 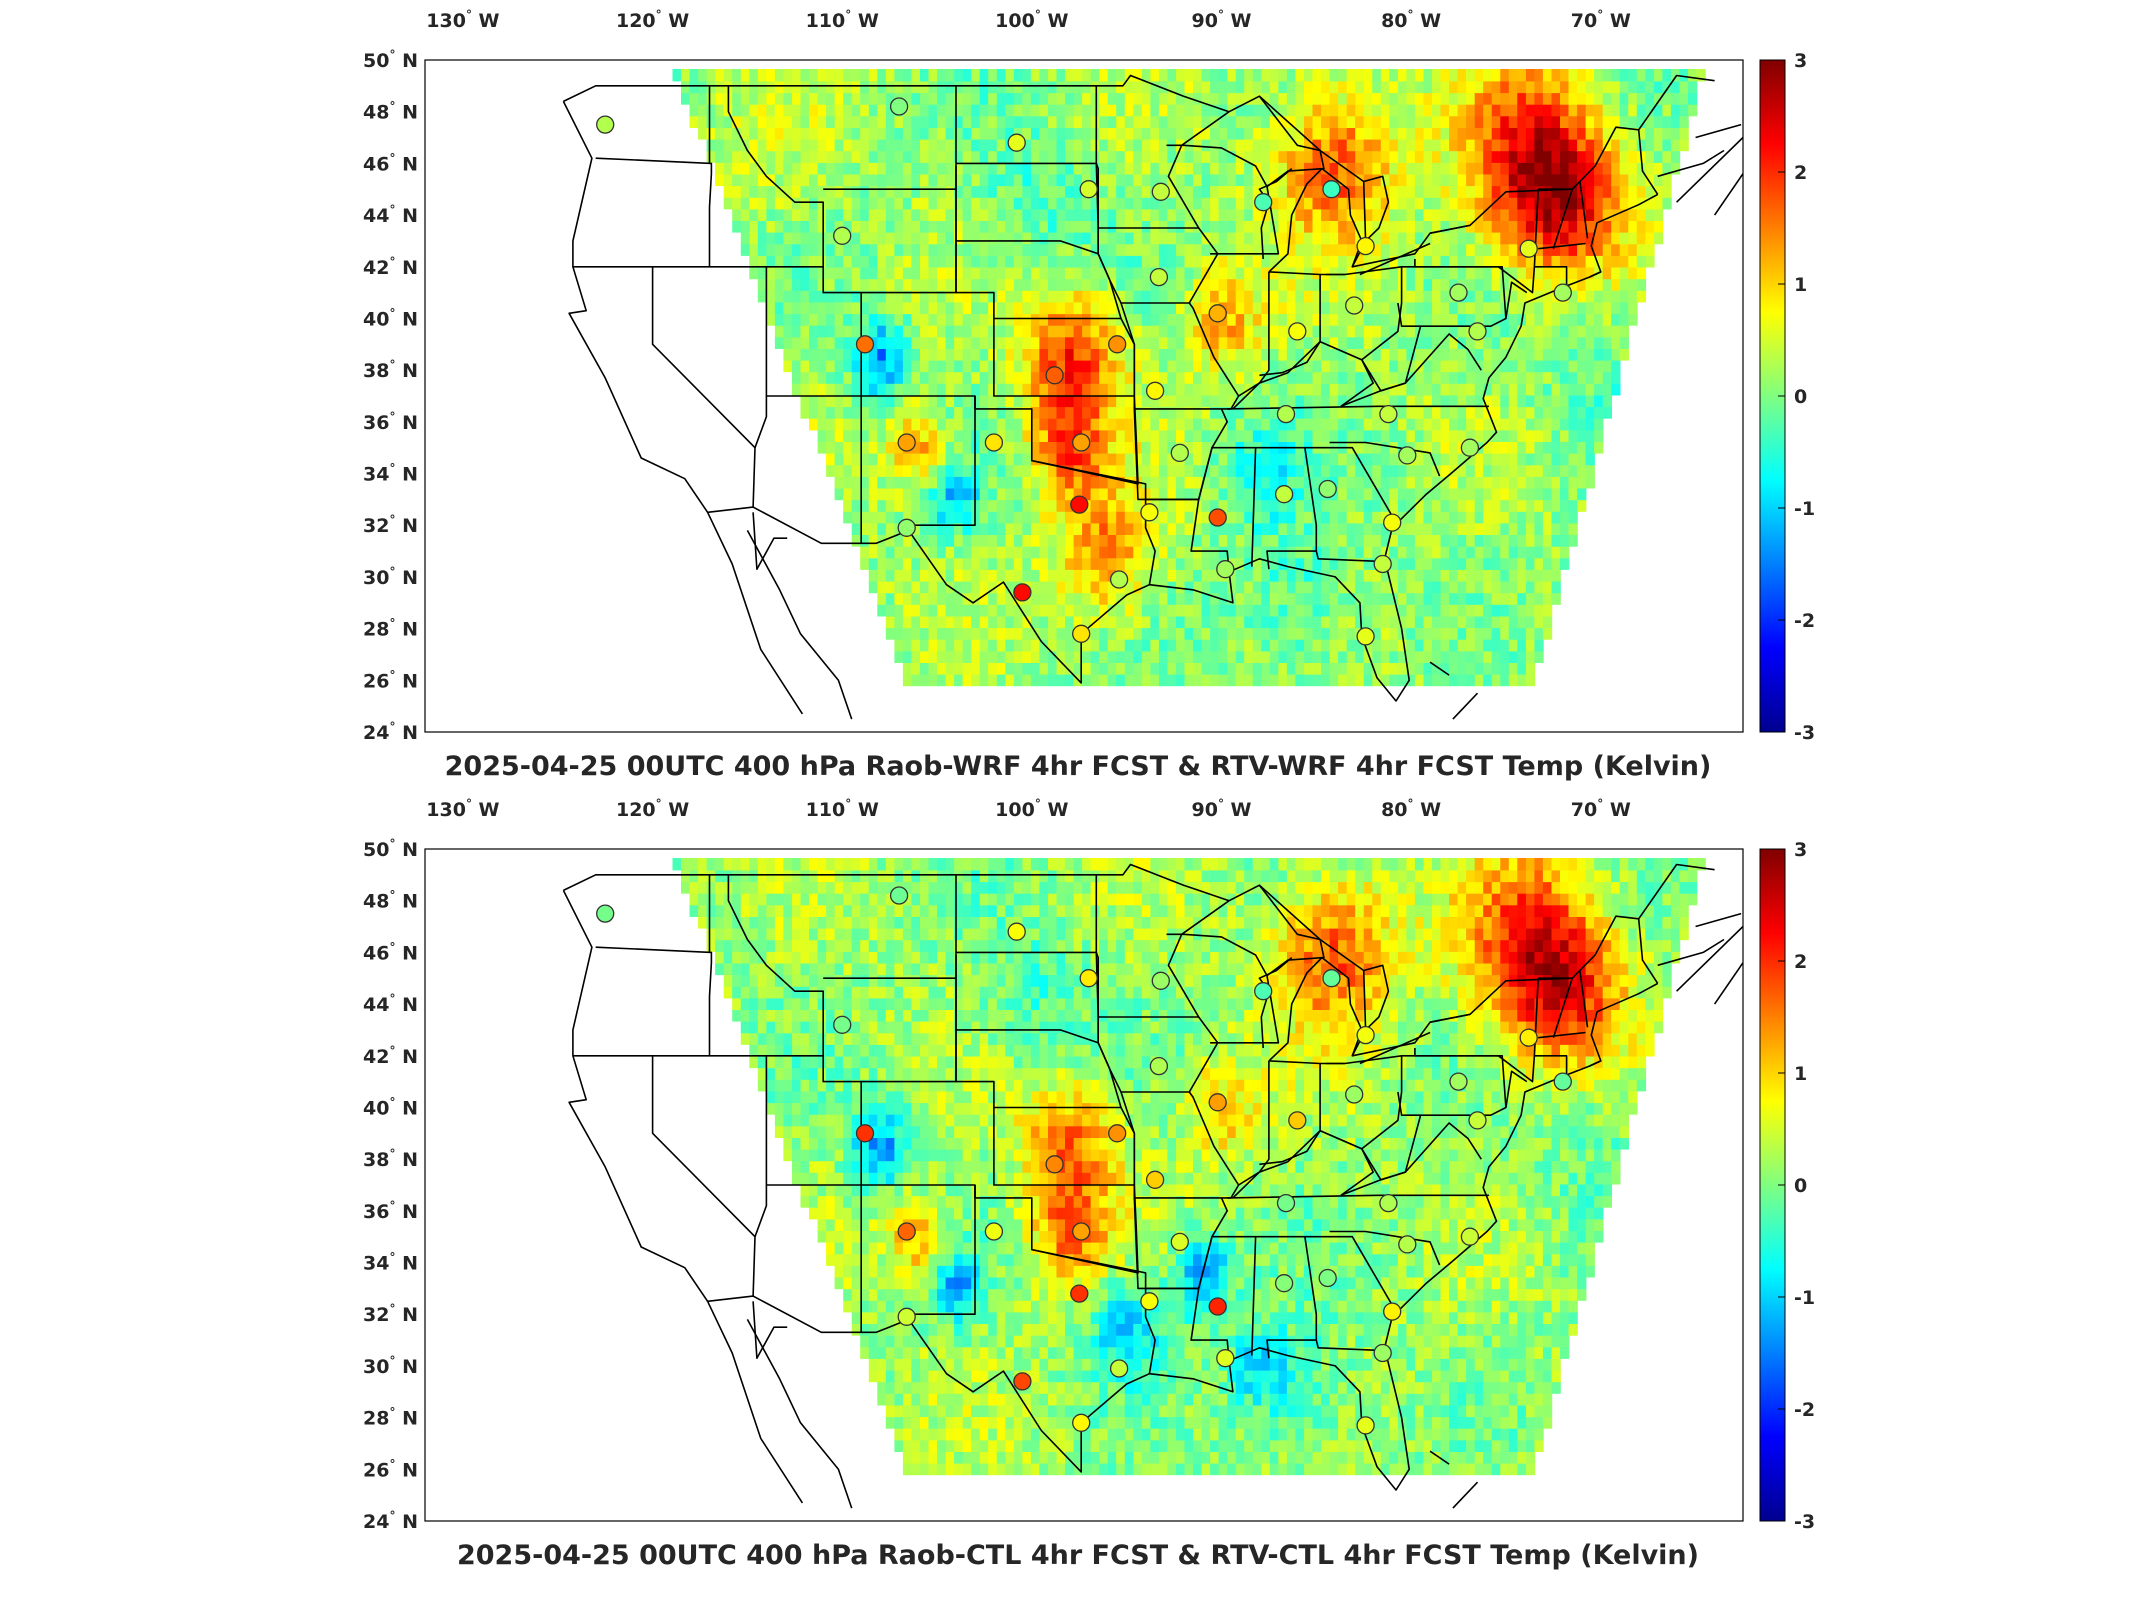 What do you see at coordinates (376, 850) in the screenshot?
I see `lat-tick-degree: 50` at bounding box center [376, 850].